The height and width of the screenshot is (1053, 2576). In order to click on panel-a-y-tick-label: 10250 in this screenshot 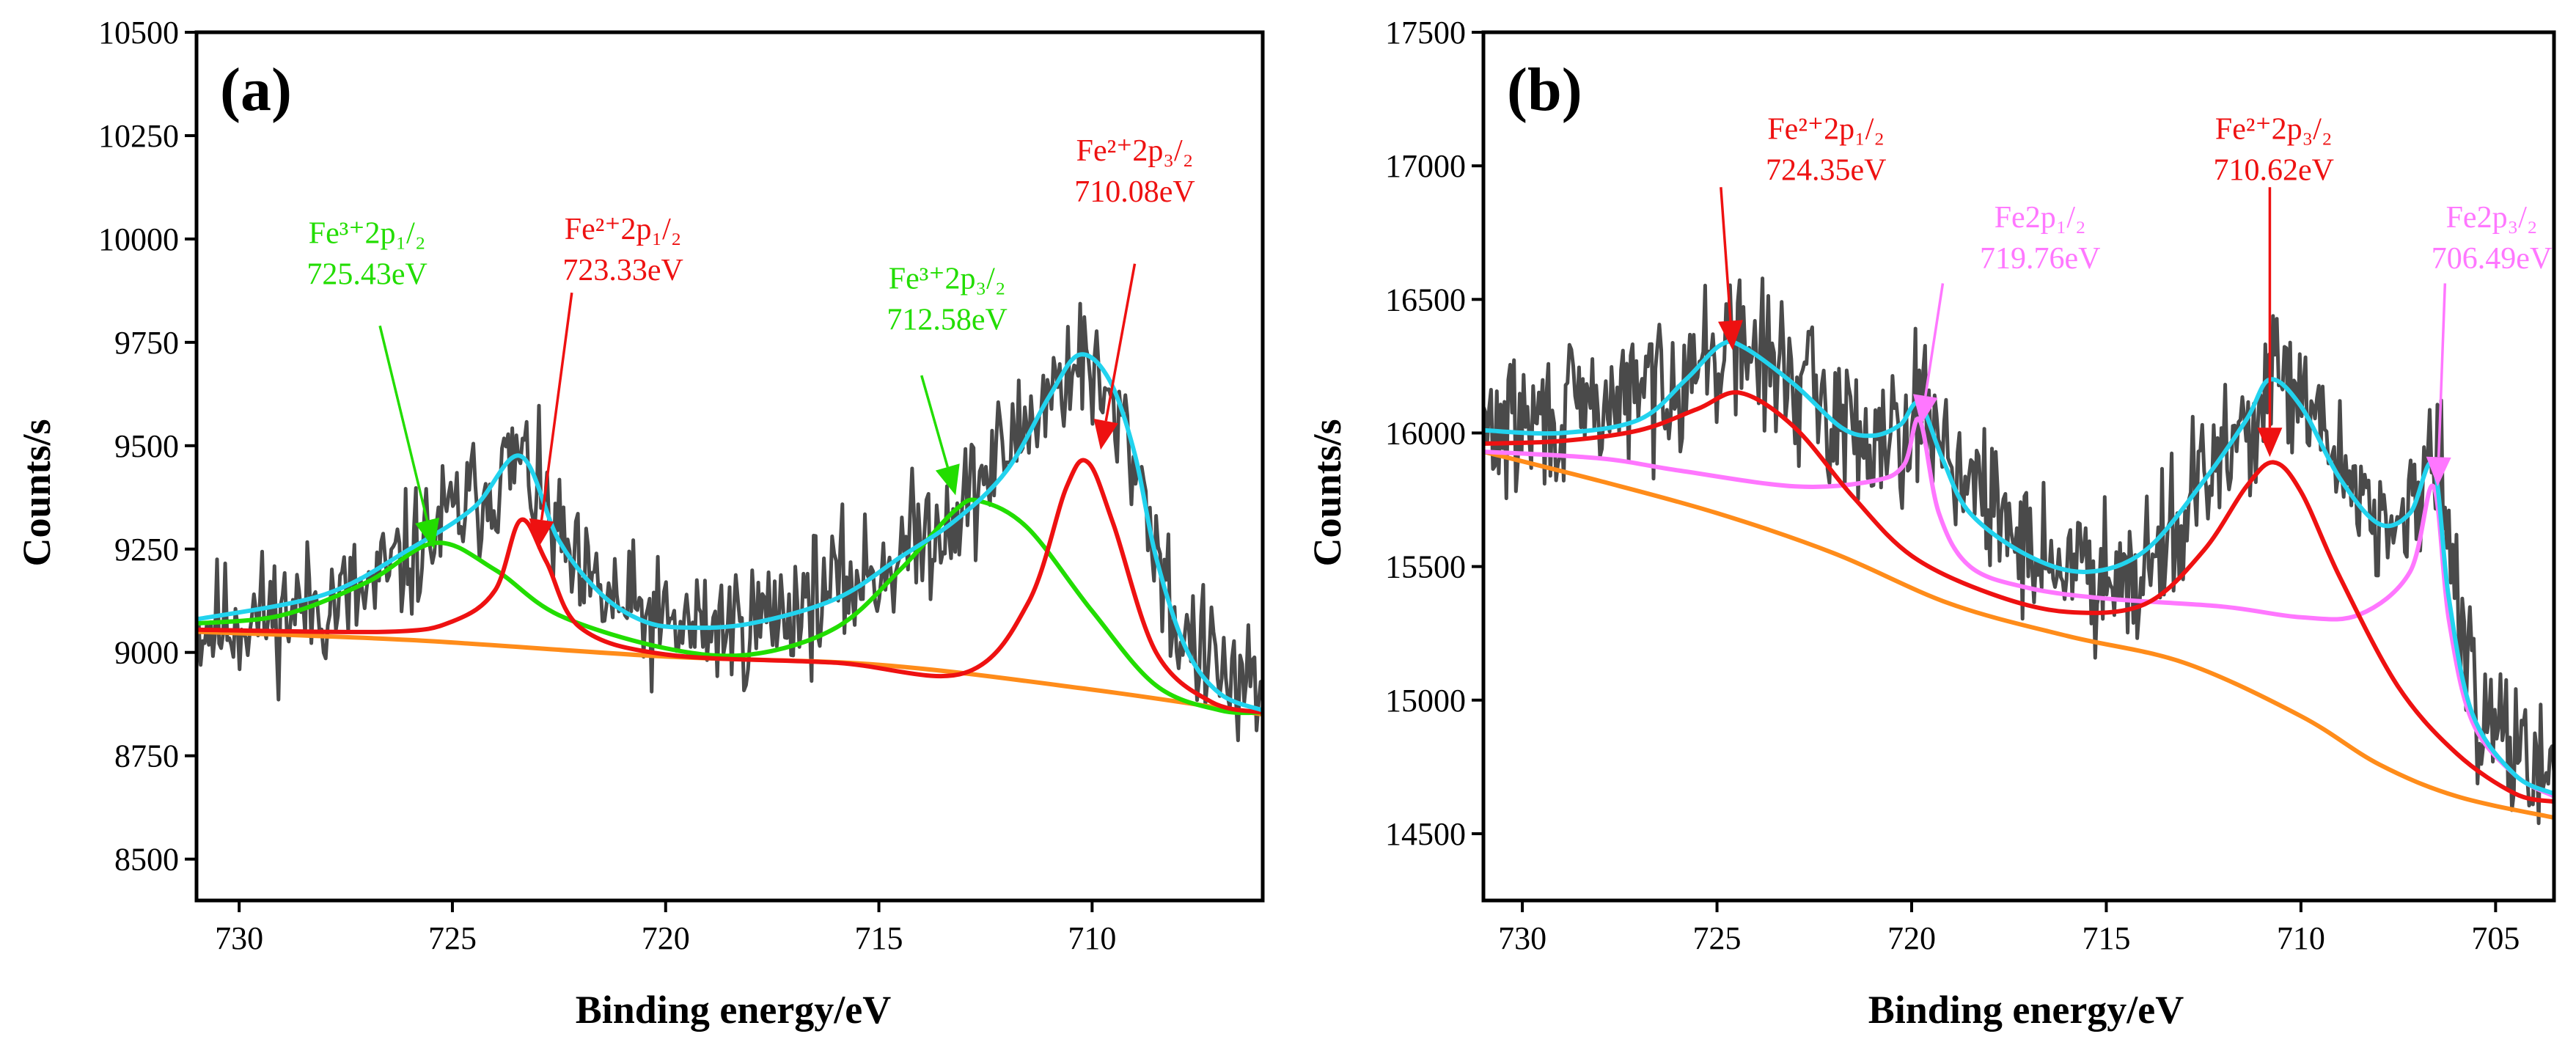, I will do `click(139, 136)`.